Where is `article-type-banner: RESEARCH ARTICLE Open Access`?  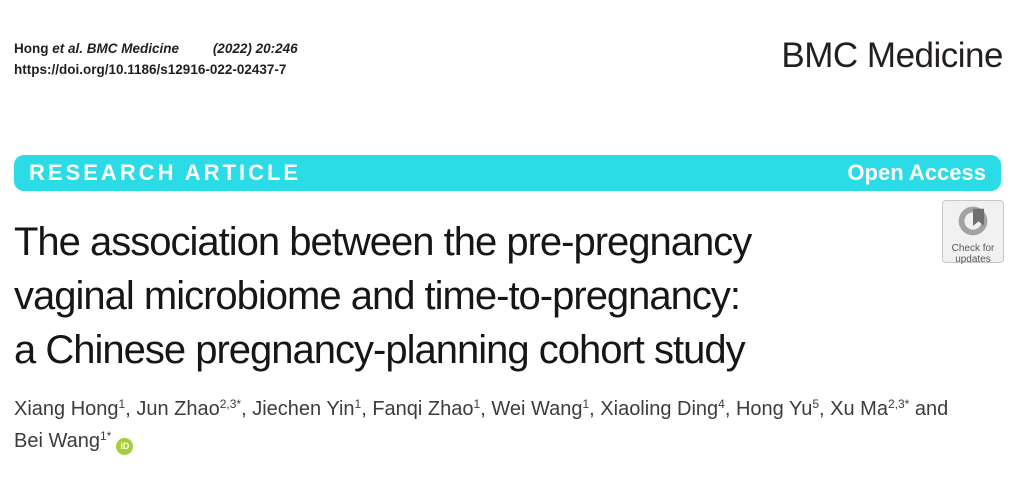
article-type-banner: RESEARCH ARTICLE Open Access is located at coordinates (507, 173).